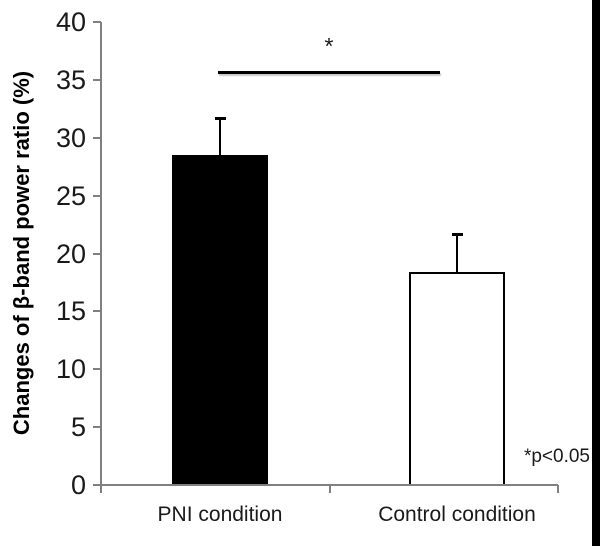 The image size is (600, 546). Describe the element at coordinates (329, 46) in the screenshot. I see `significance-asterisk: *` at that location.